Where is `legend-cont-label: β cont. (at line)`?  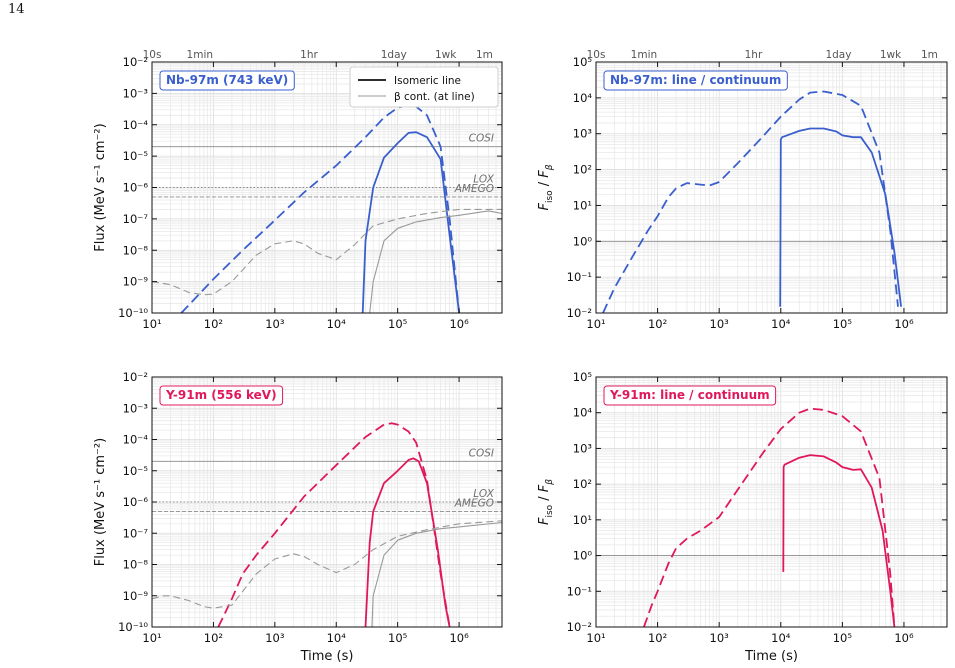
legend-cont-label: β cont. (at line) is located at coordinates (434, 97).